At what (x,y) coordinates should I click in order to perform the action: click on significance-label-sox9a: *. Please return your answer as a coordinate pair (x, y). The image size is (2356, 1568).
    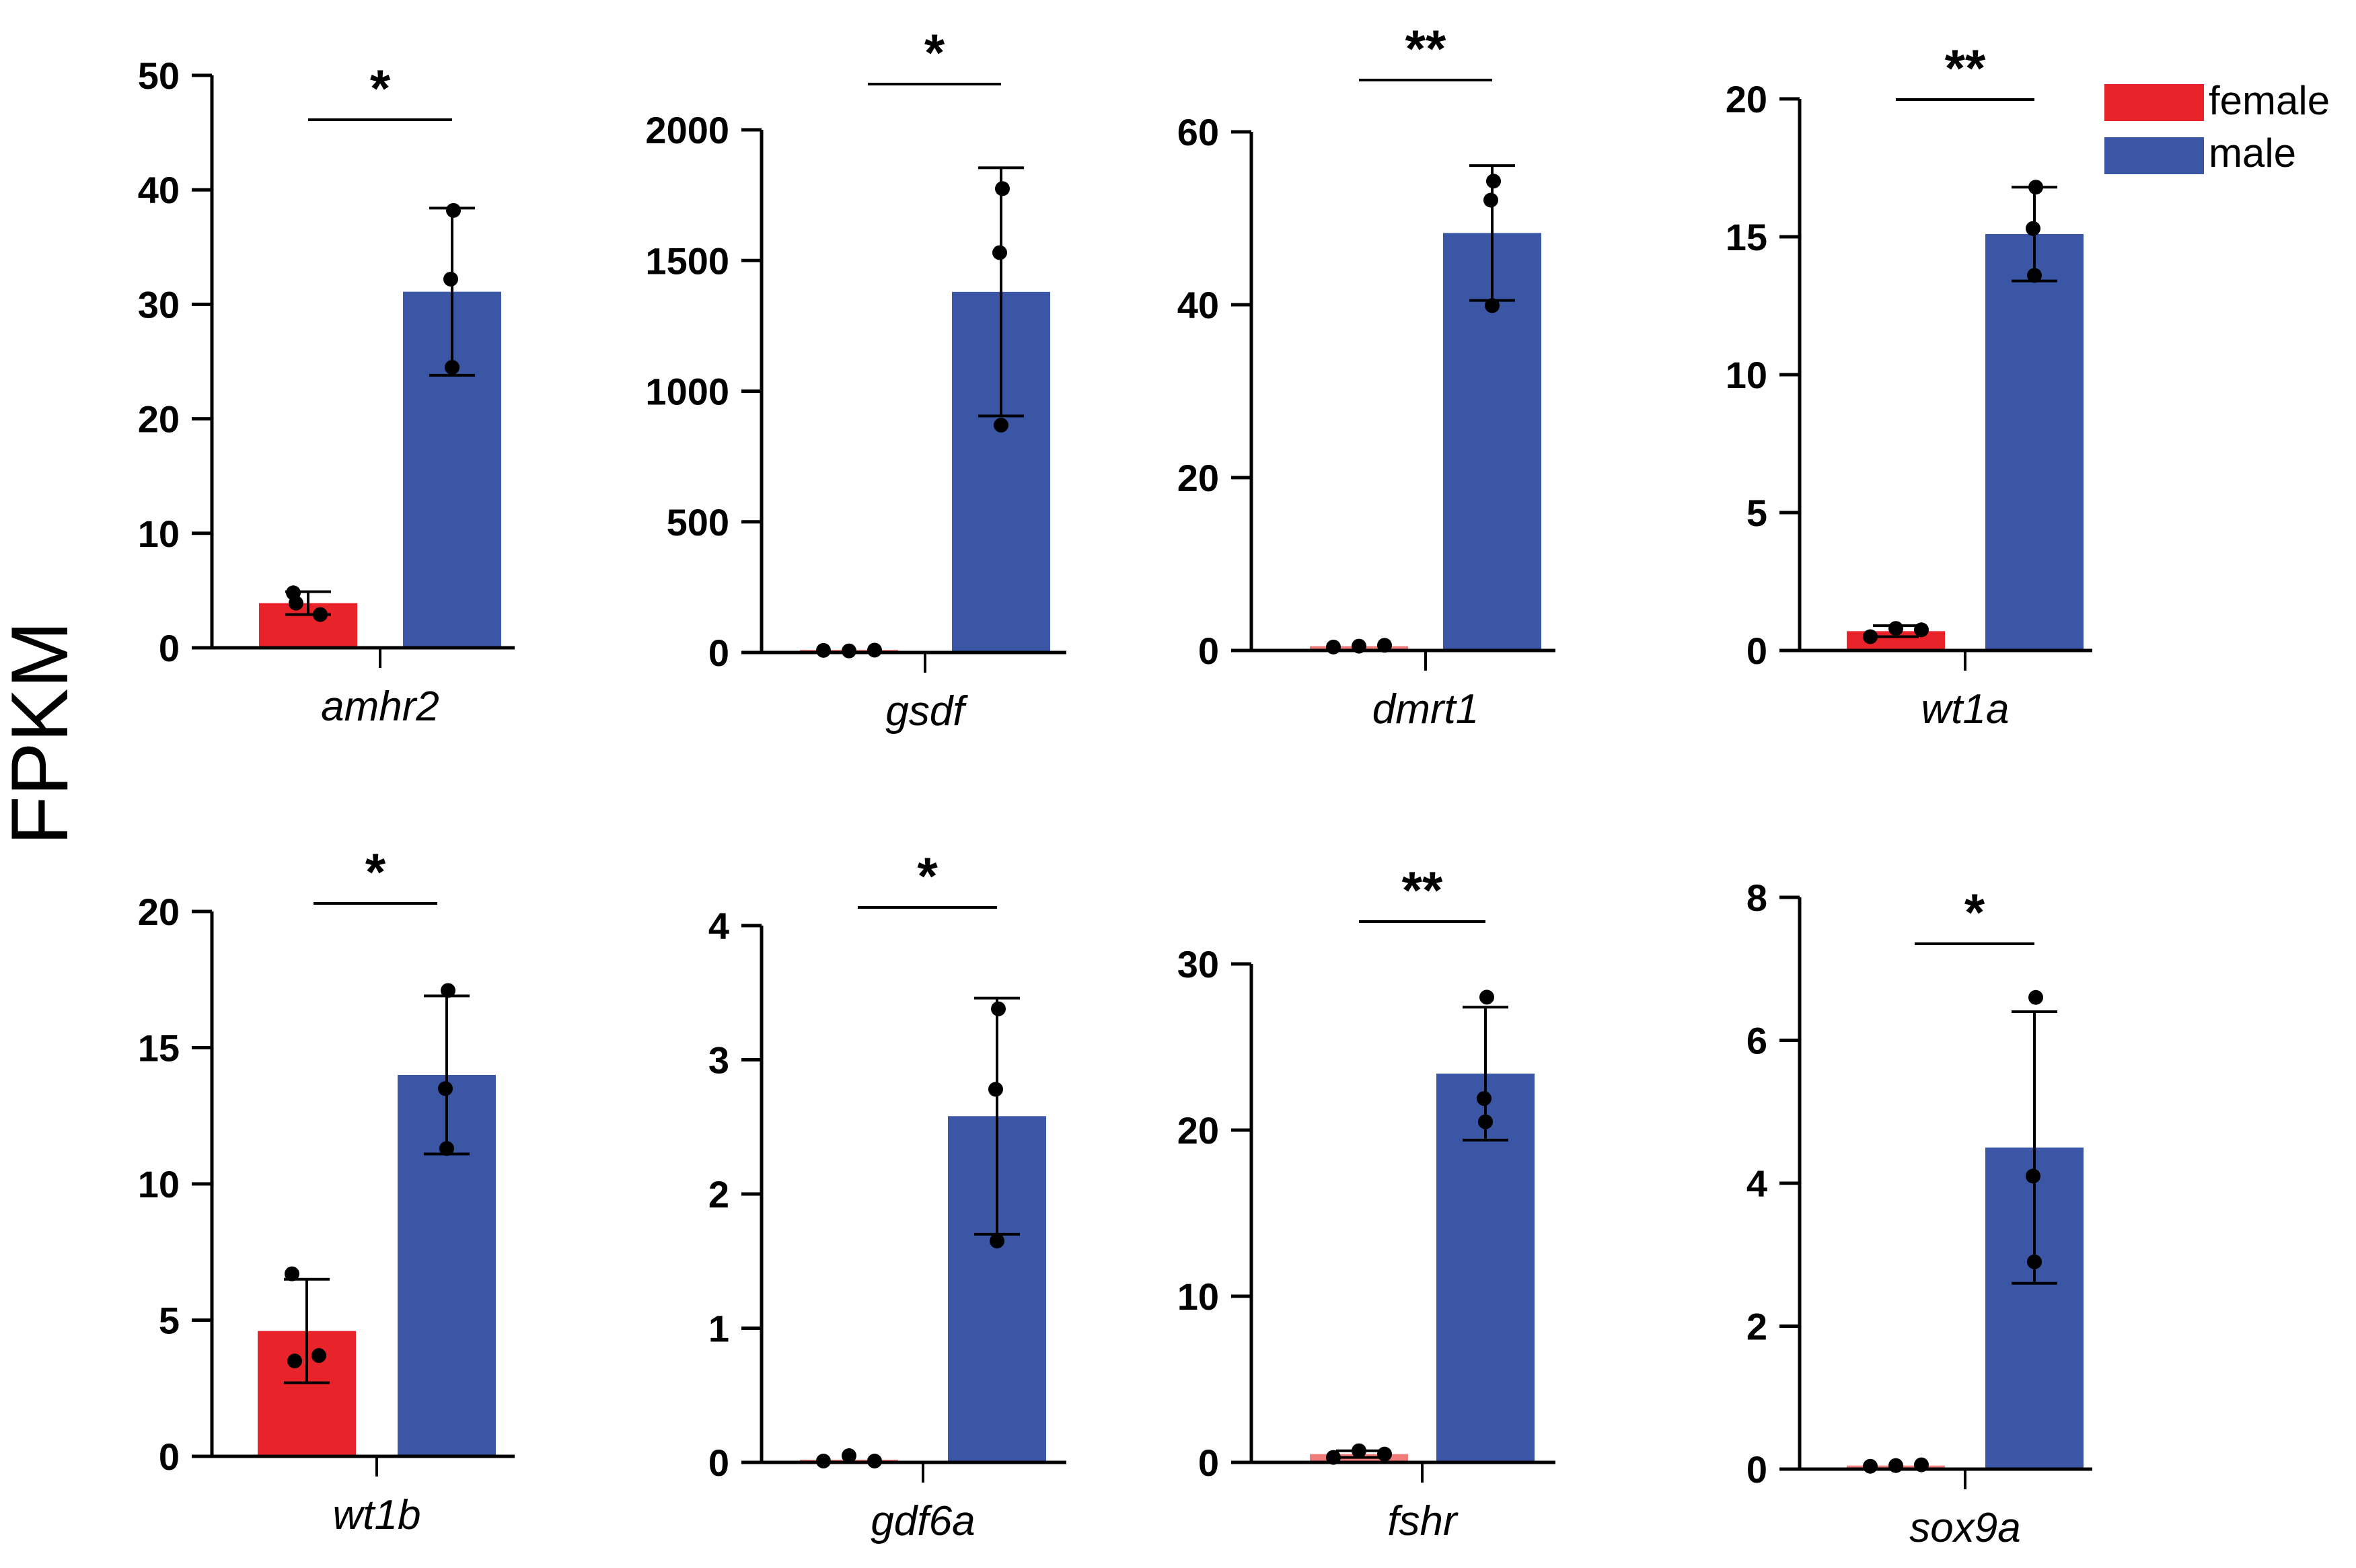
    Looking at the image, I should click on (1974, 913).